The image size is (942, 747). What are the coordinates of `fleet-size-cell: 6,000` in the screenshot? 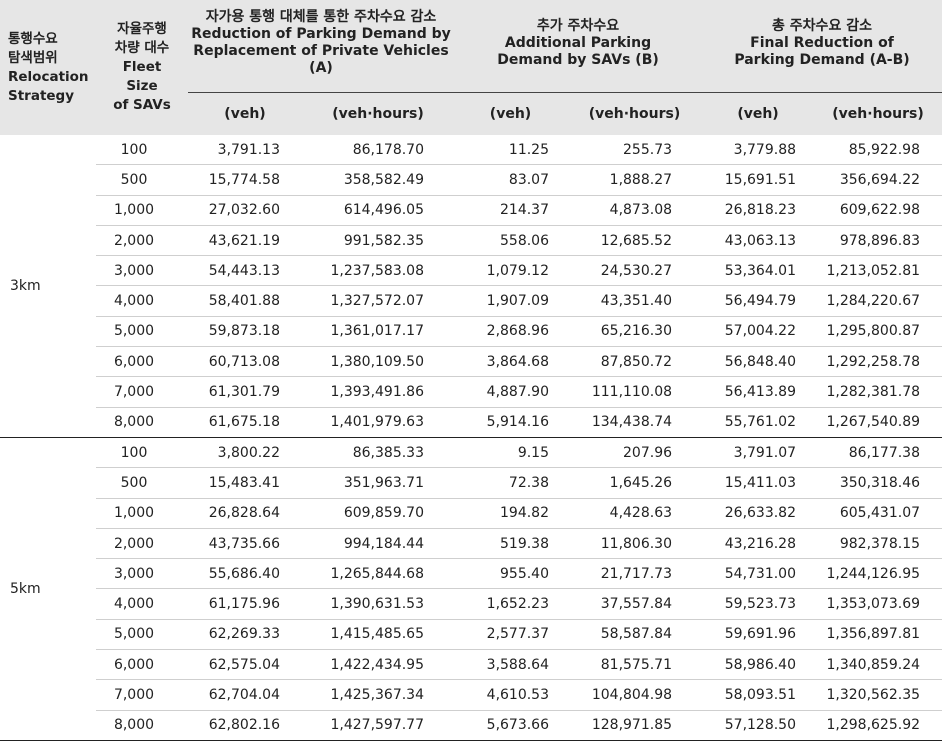 It's located at (142, 665).